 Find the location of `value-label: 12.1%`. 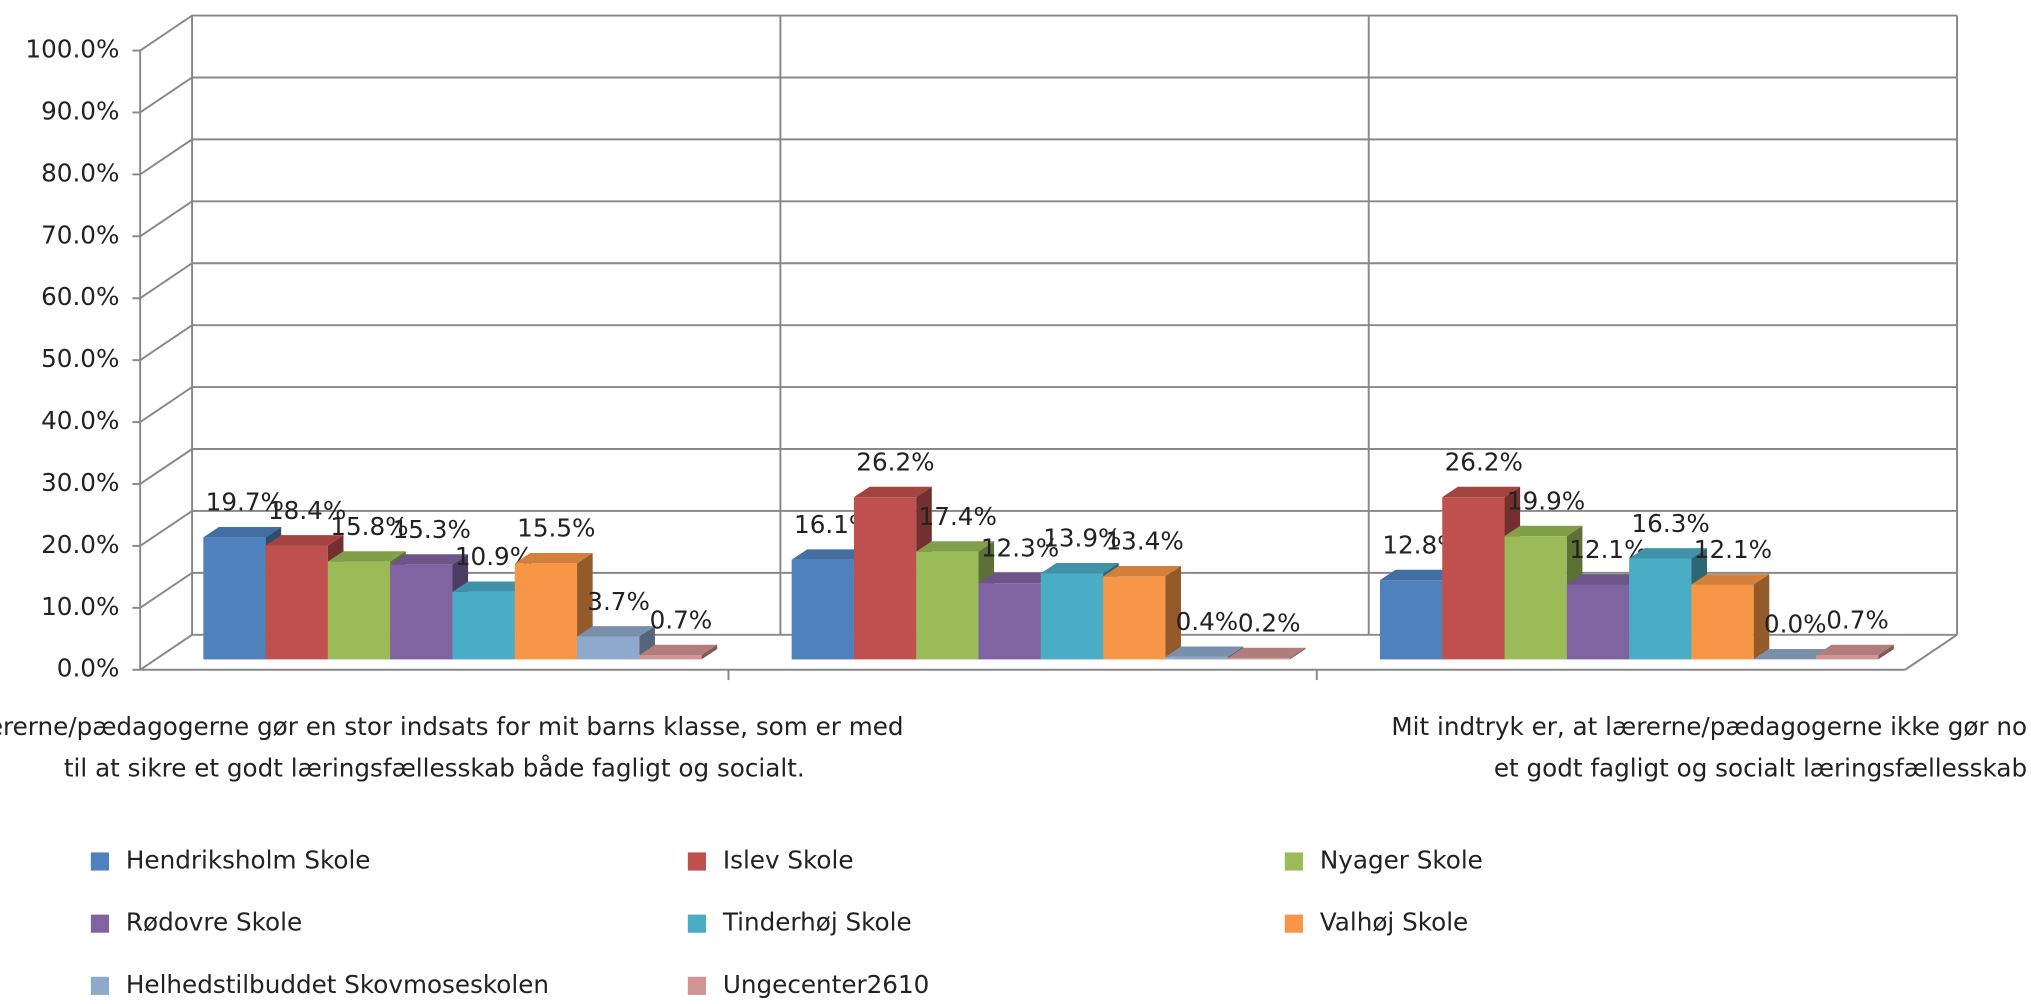

value-label: 12.1% is located at coordinates (1733, 549).